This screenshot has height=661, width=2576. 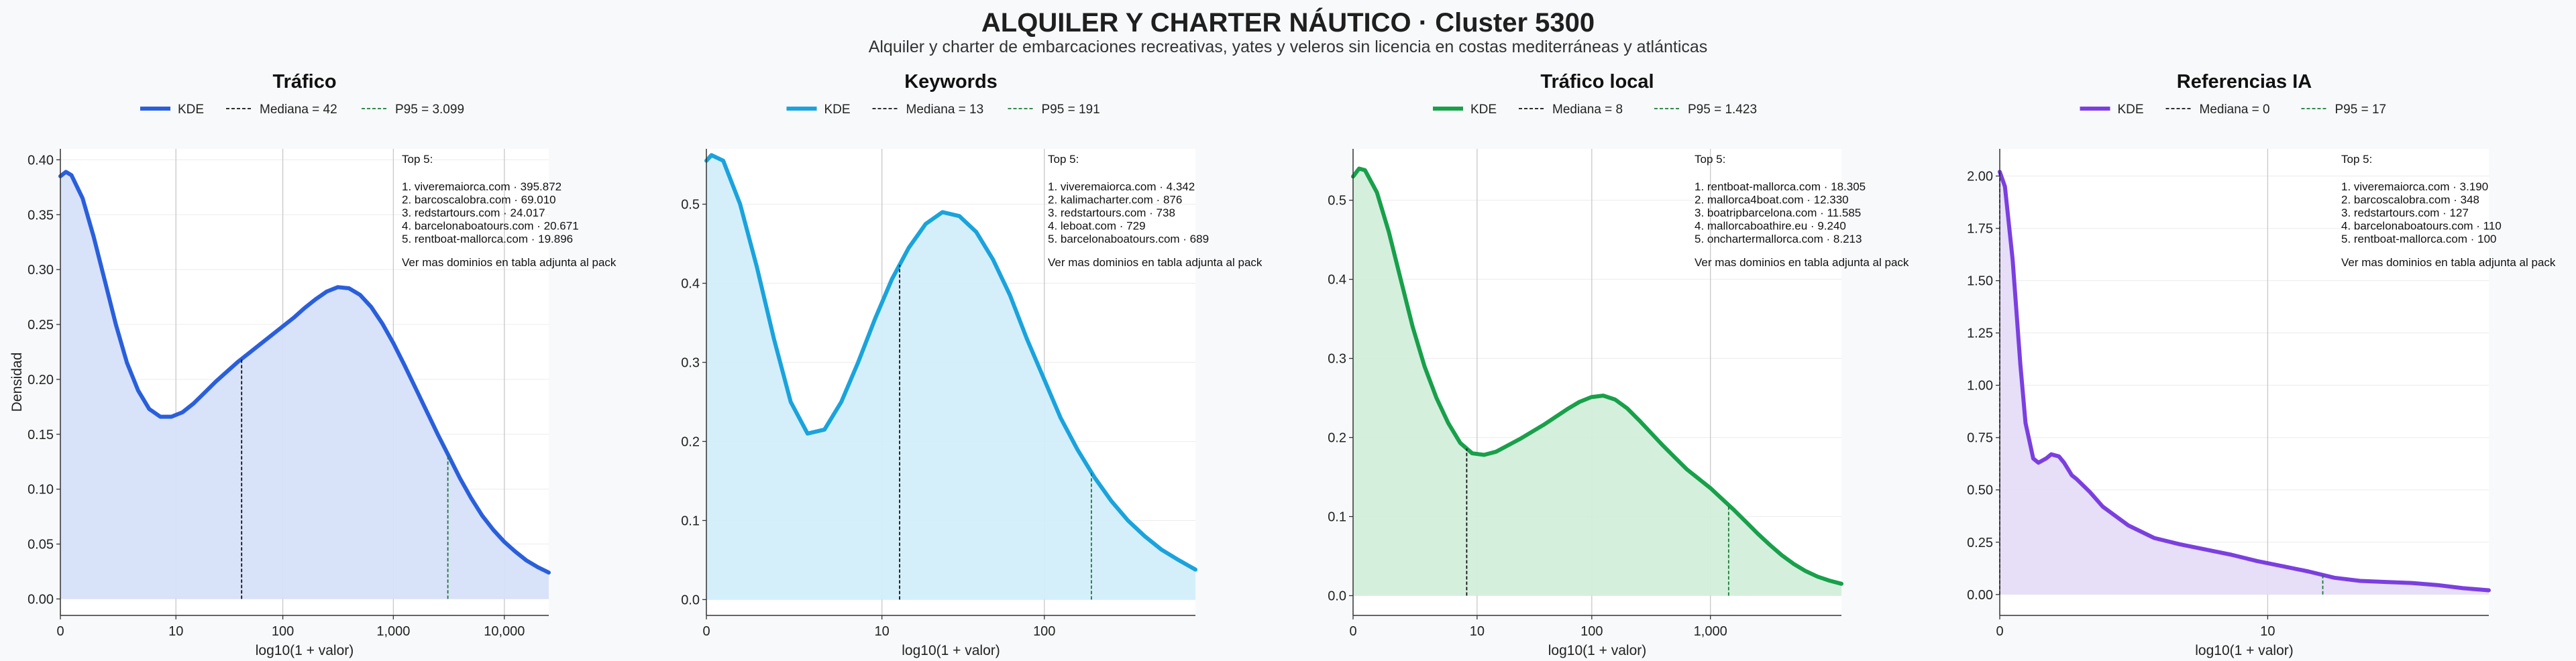 I want to click on legend: KDE Mediana = 42 P95 = 3.099, so click(x=302, y=110).